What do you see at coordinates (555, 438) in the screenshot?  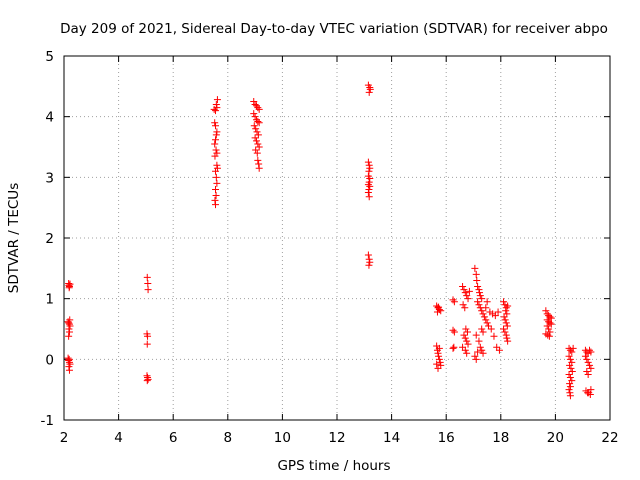 I see `x-tick-label: 20` at bounding box center [555, 438].